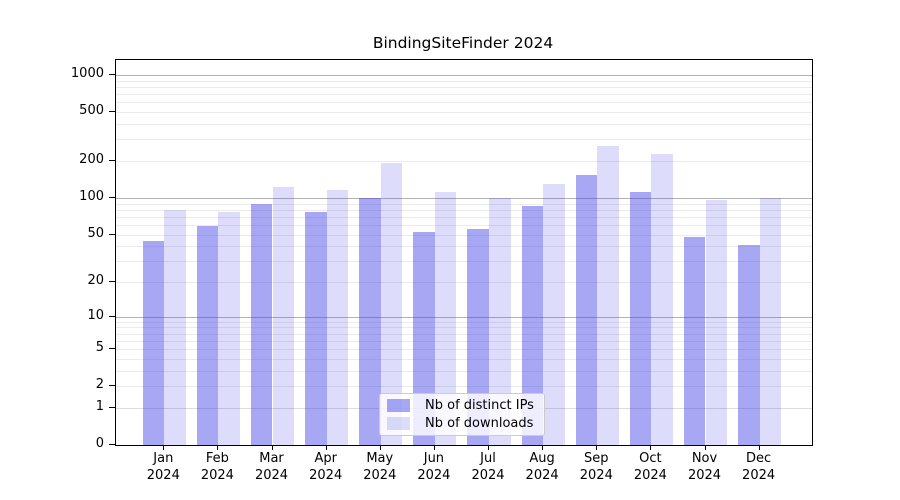  Describe the element at coordinates (163, 467) in the screenshot. I see `x-tick-label: Jan 2024` at that location.